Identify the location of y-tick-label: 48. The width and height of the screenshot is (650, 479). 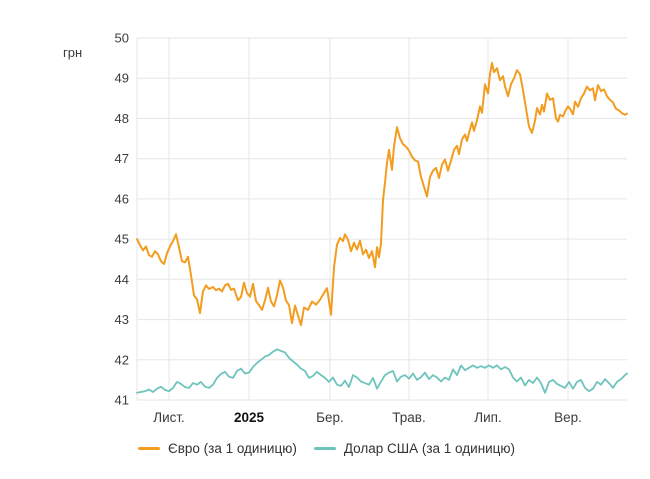
(122, 118).